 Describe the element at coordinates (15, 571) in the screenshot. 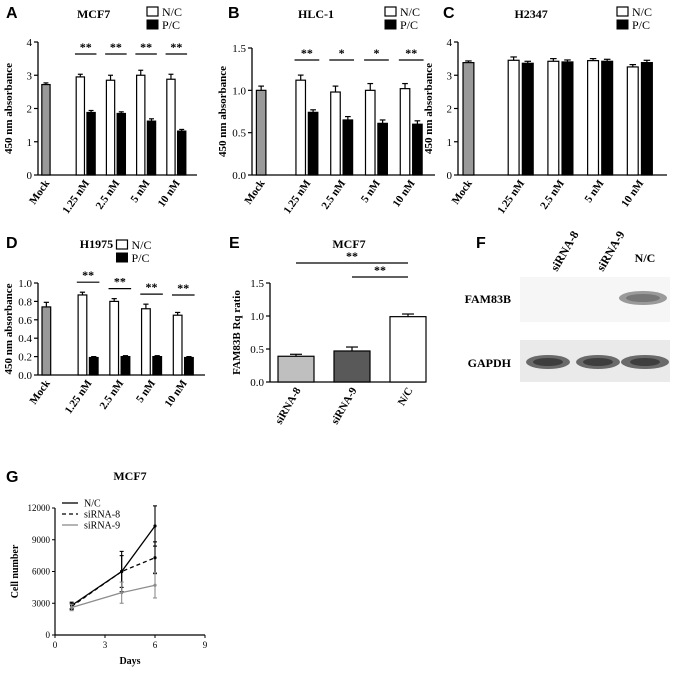

I see `y-axis-label: Cell number` at that location.